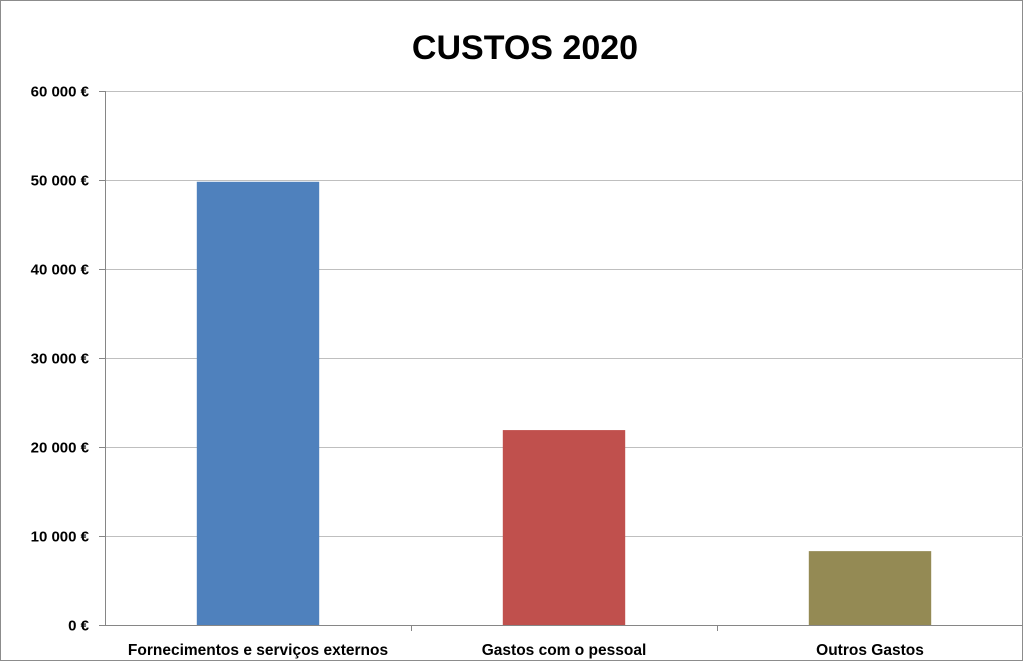 The height and width of the screenshot is (662, 1023). What do you see at coordinates (258, 650) in the screenshot?
I see `x-category-label: Fornecimentos e serviços externos` at bounding box center [258, 650].